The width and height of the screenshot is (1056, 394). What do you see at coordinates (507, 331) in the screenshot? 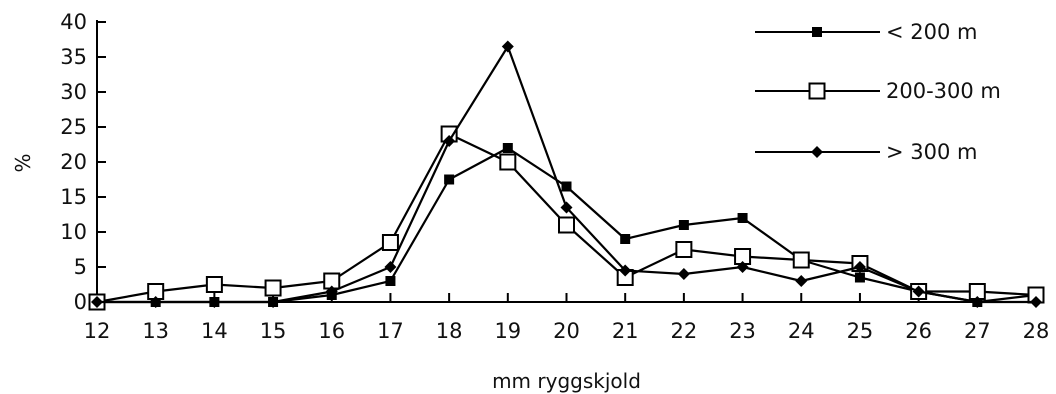
I see `x-tick-label: 19` at bounding box center [507, 331].